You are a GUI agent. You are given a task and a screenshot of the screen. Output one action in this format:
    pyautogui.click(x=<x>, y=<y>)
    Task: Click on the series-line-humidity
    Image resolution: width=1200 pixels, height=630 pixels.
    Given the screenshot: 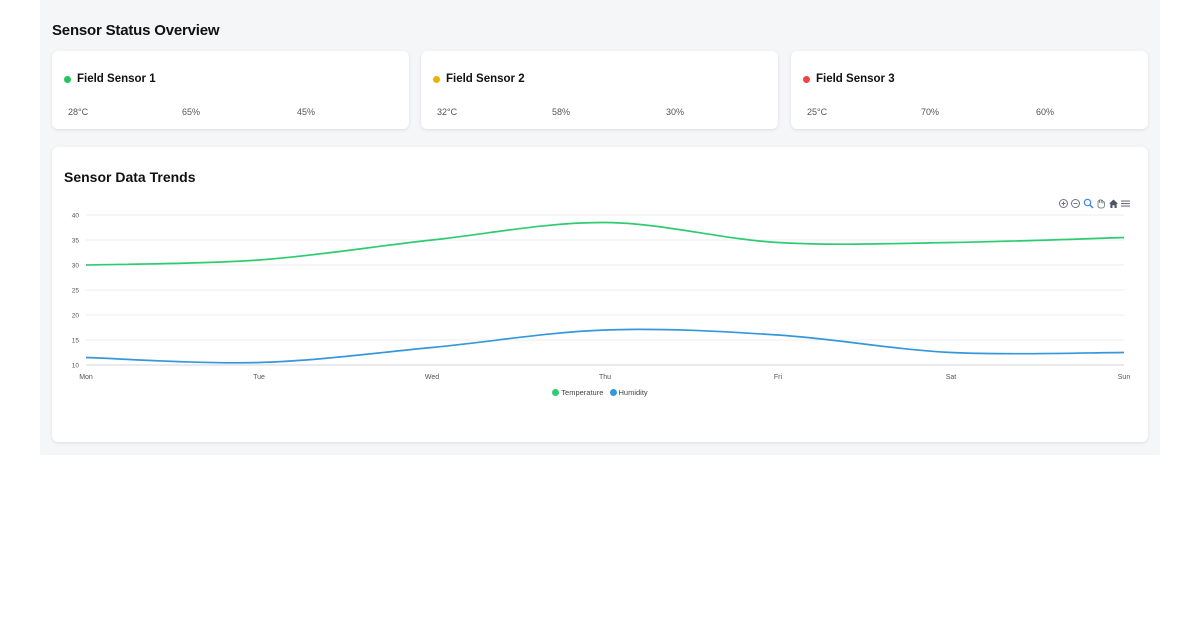 What is the action you would take?
    pyautogui.click(x=605, y=346)
    